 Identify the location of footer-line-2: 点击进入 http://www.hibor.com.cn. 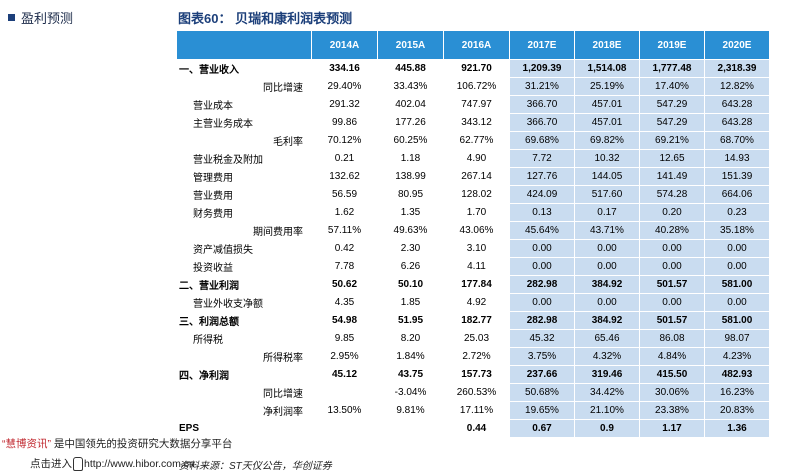
(112, 464).